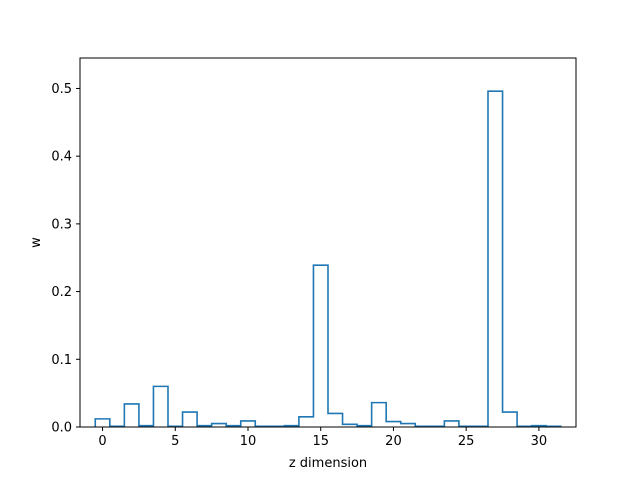 The width and height of the screenshot is (640, 480). I want to click on y-tick-label: 0.2, so click(61, 292).